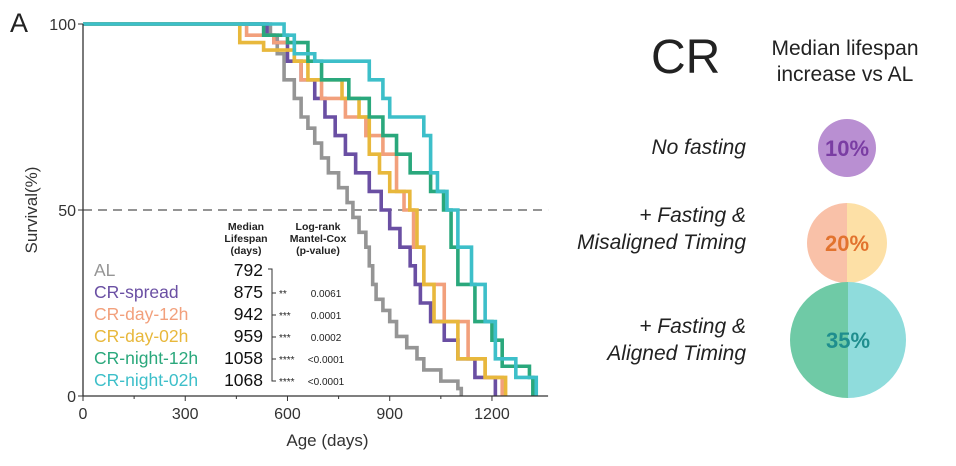 Image resolution: width=956 pixels, height=466 pixels. I want to click on x-tick-label: 600, so click(287, 414).